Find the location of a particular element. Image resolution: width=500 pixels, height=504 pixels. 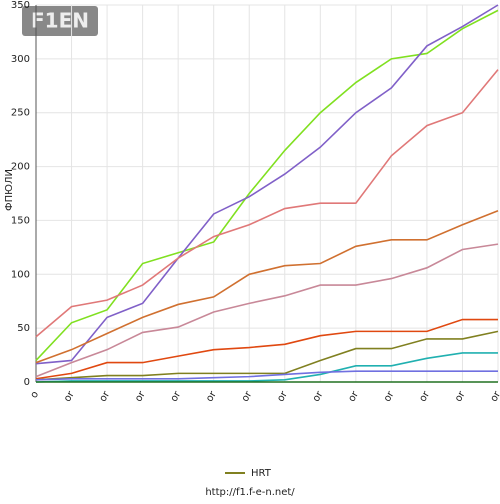

legend-label: HRT is located at coordinates (261, 473).